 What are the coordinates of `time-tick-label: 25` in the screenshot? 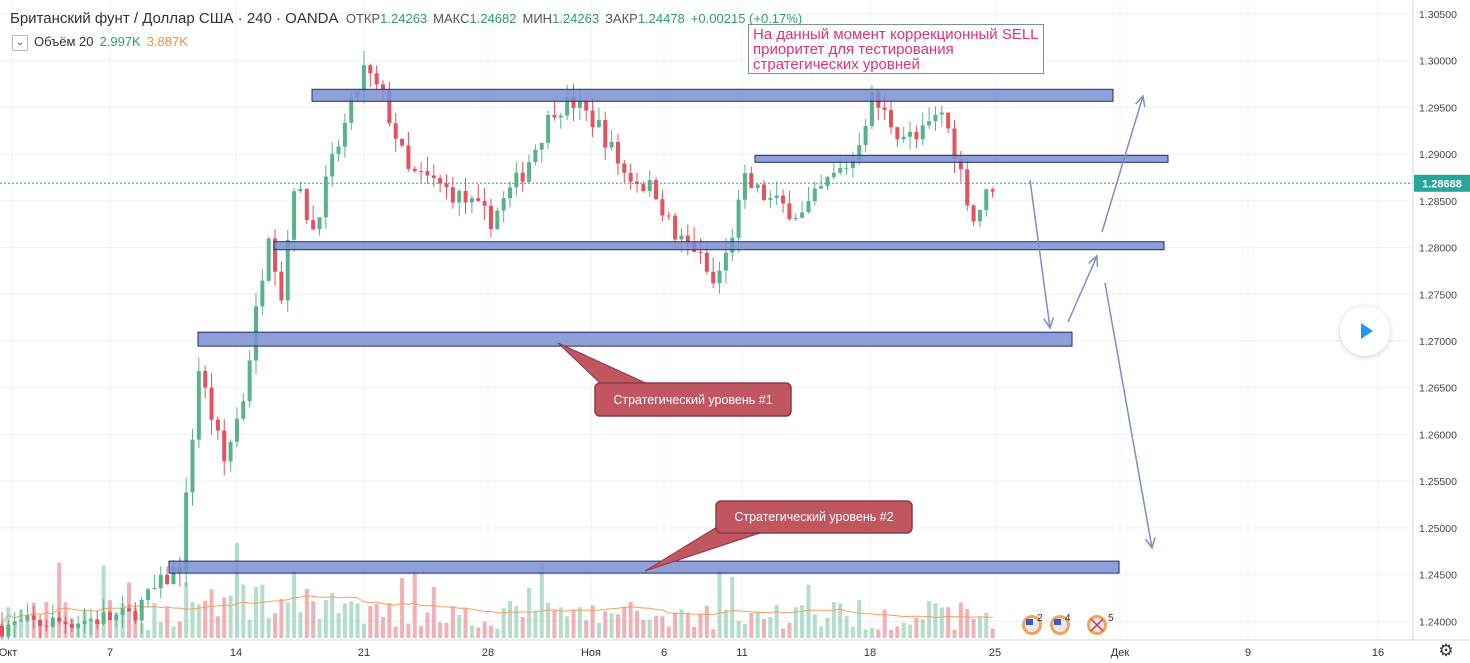 It's located at (995, 653).